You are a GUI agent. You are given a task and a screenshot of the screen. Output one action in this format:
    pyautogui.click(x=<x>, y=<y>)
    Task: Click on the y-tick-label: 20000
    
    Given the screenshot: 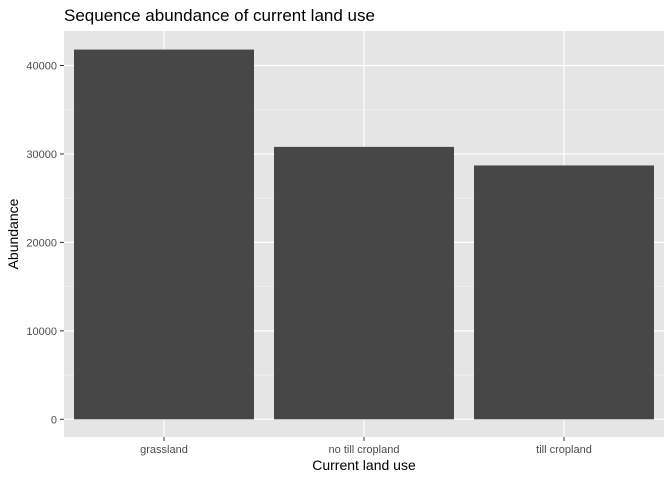 What is the action you would take?
    pyautogui.click(x=41, y=243)
    